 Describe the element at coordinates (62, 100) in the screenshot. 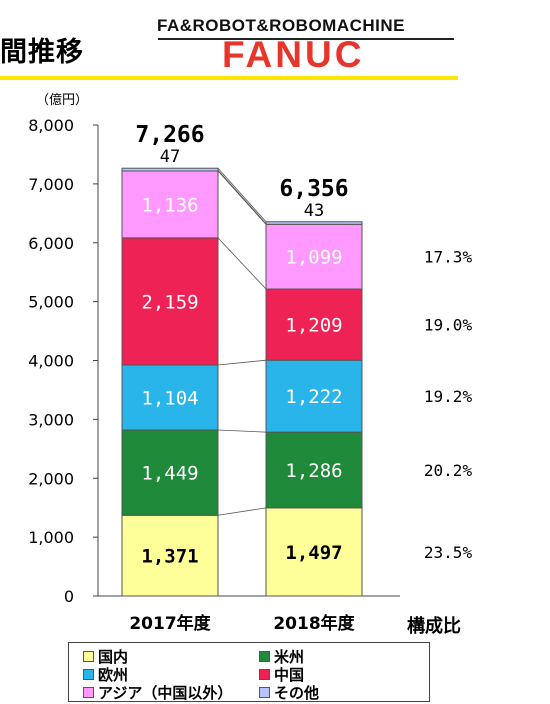

I see `y-unit-label: （億円）` at that location.